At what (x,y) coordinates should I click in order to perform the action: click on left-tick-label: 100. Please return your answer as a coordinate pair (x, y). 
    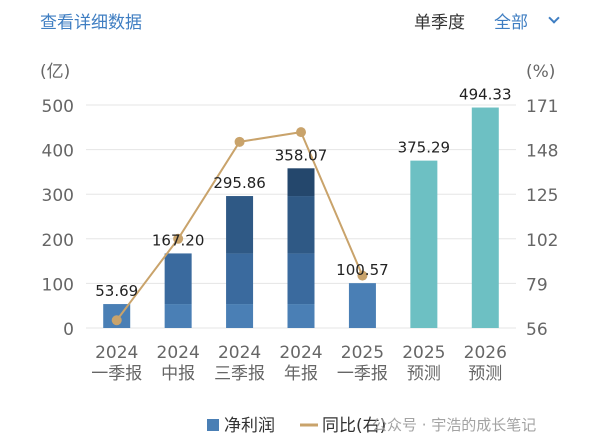
    Looking at the image, I should click on (58, 285).